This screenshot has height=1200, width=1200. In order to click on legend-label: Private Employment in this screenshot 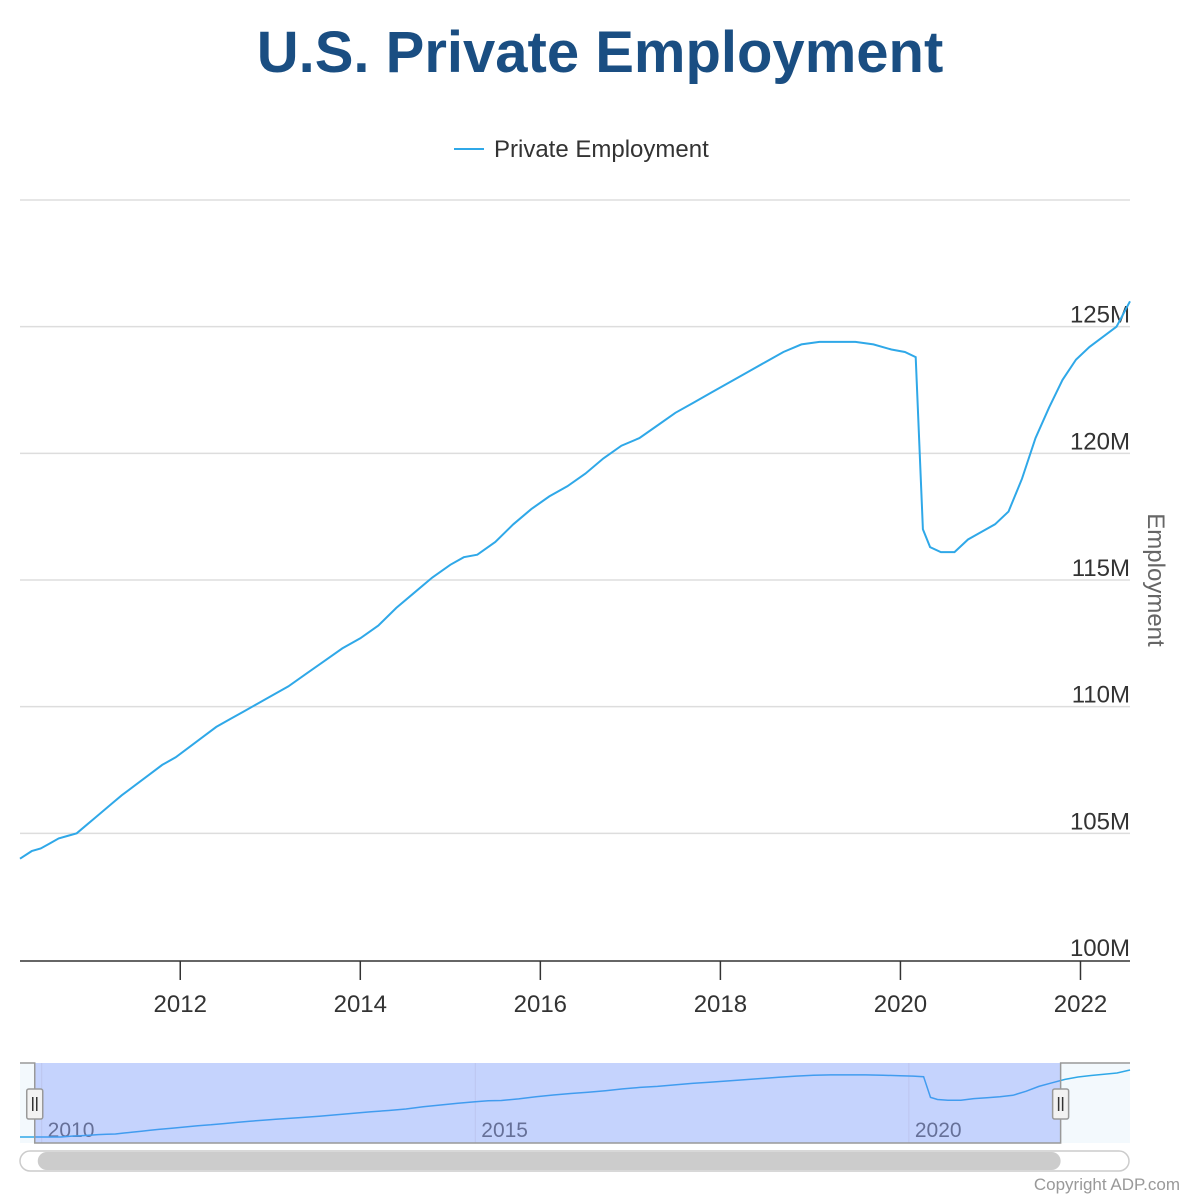, I will do `click(601, 149)`.